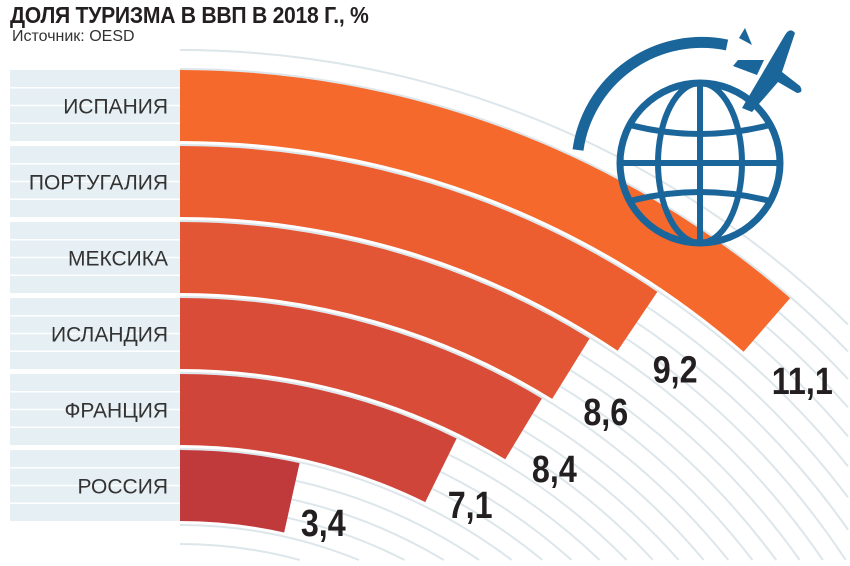 This screenshot has width=850, height=566. What do you see at coordinates (470, 506) in the screenshot?
I see `value-label: 7,1` at bounding box center [470, 506].